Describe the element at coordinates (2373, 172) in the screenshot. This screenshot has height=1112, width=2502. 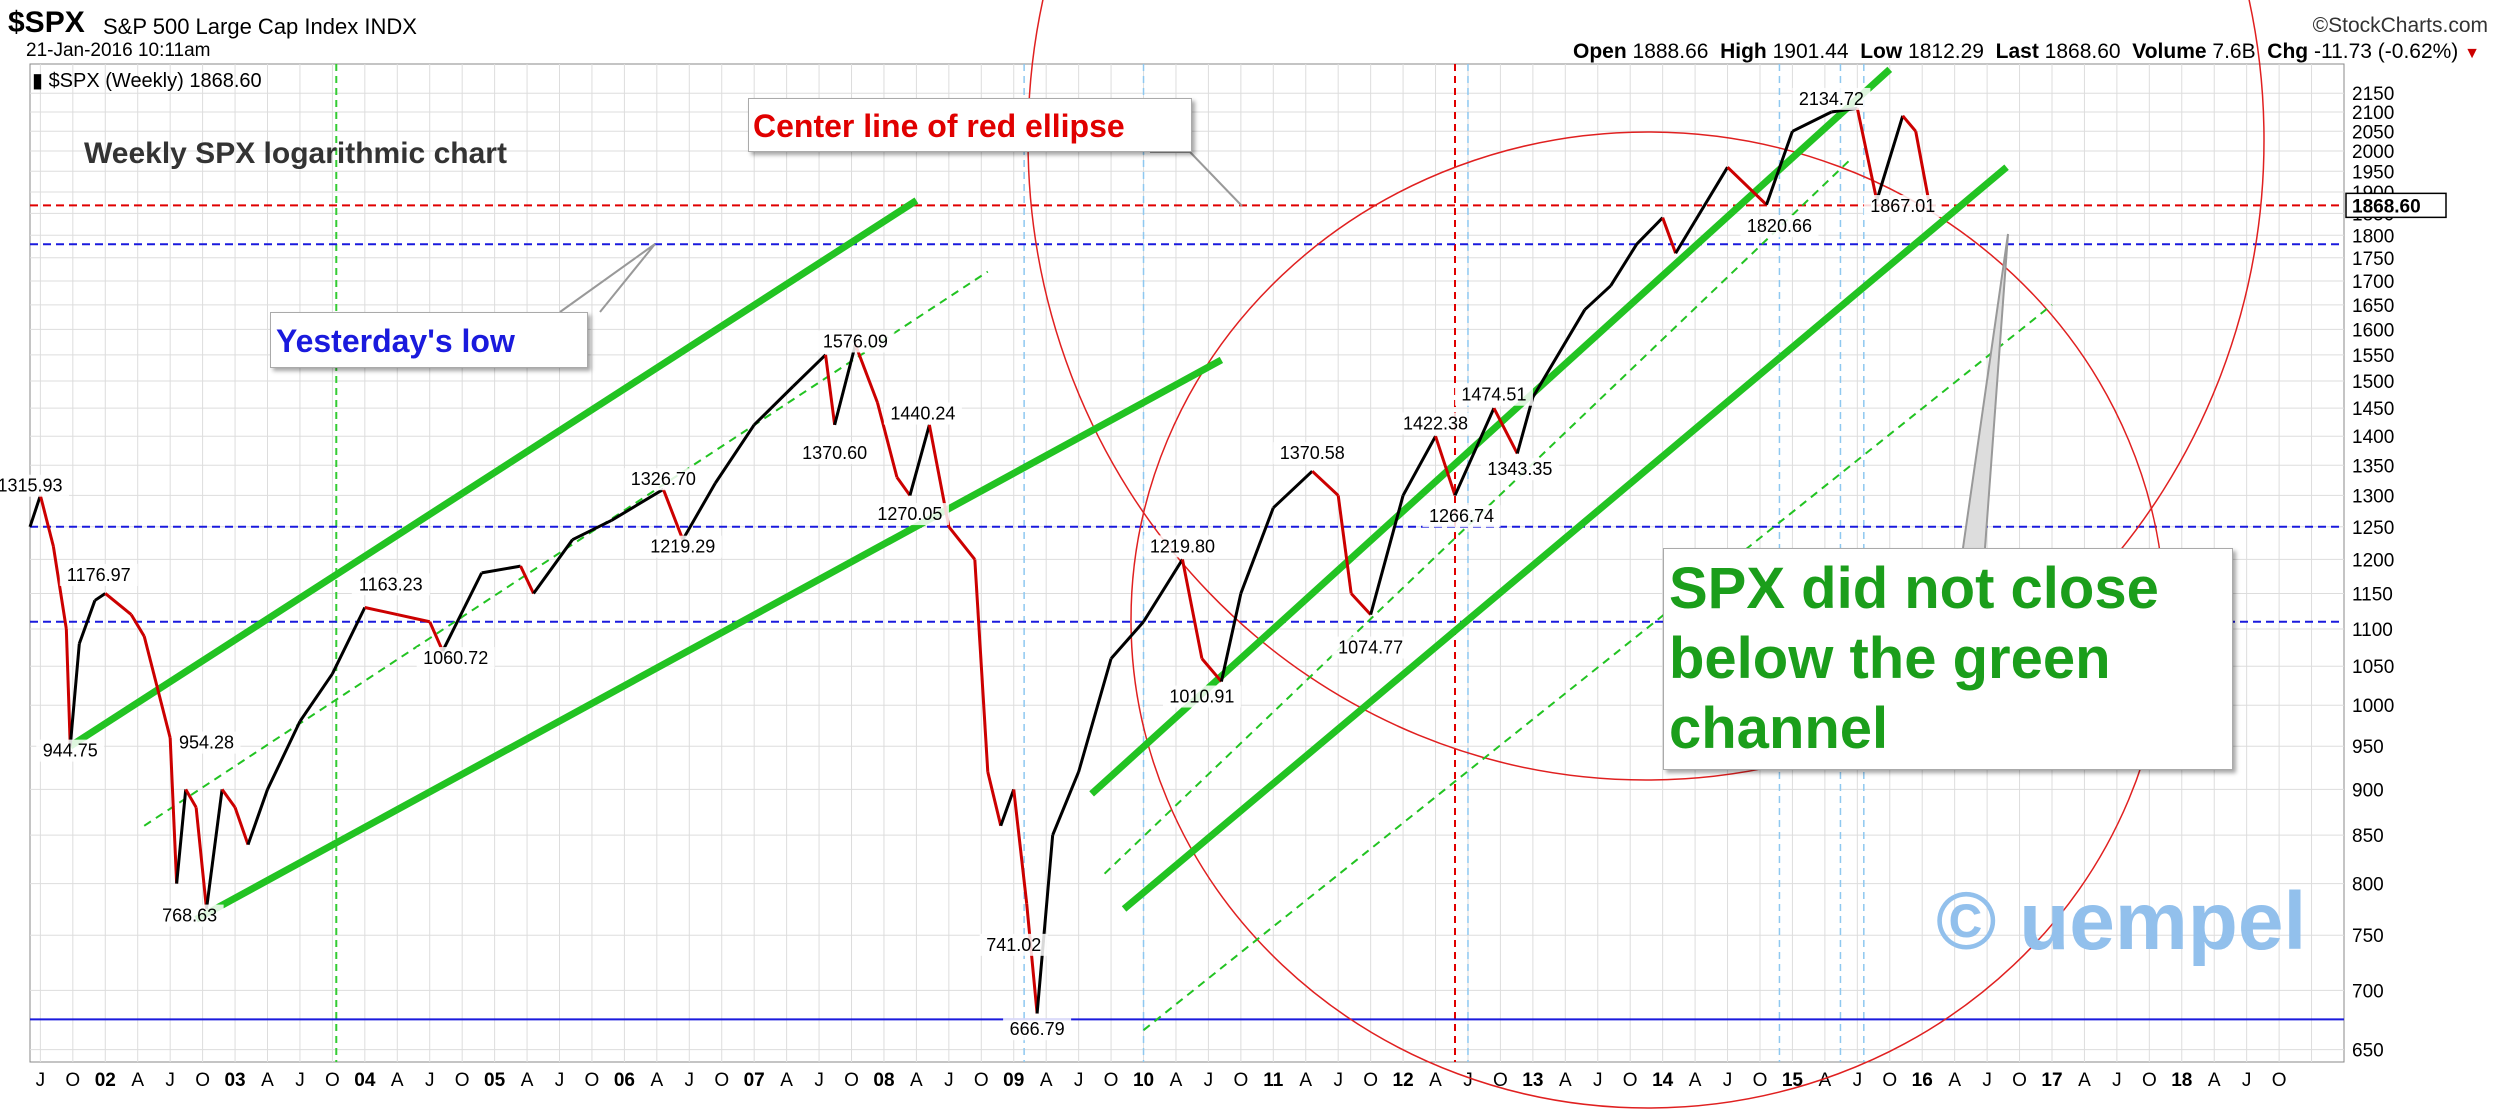
I see `y-tick-label: 1950` at that location.